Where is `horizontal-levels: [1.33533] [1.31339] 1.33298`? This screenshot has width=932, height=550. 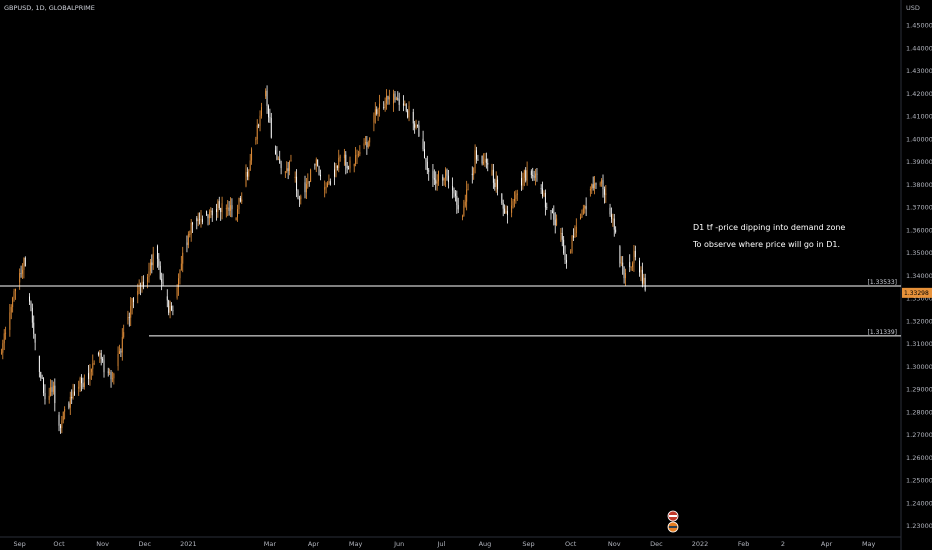
horizontal-levels: [1.33533] [1.31339] 1.33298 is located at coordinates (466, 308).